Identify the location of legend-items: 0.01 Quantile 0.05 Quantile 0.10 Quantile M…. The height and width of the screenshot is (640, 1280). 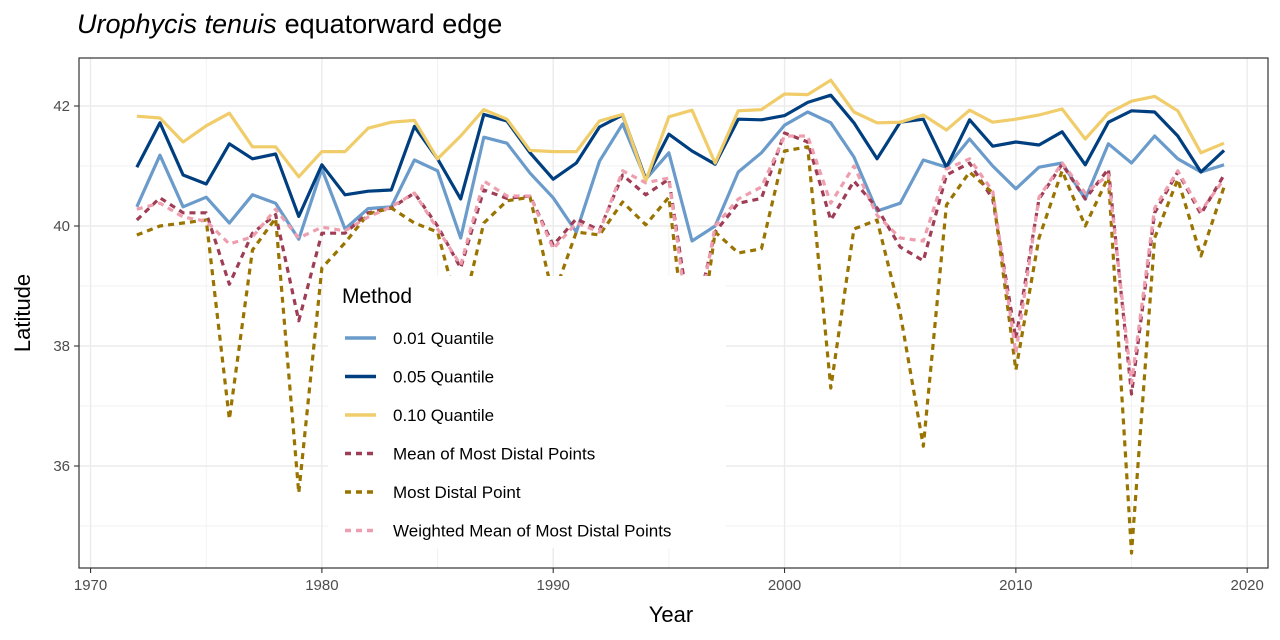
(508, 435).